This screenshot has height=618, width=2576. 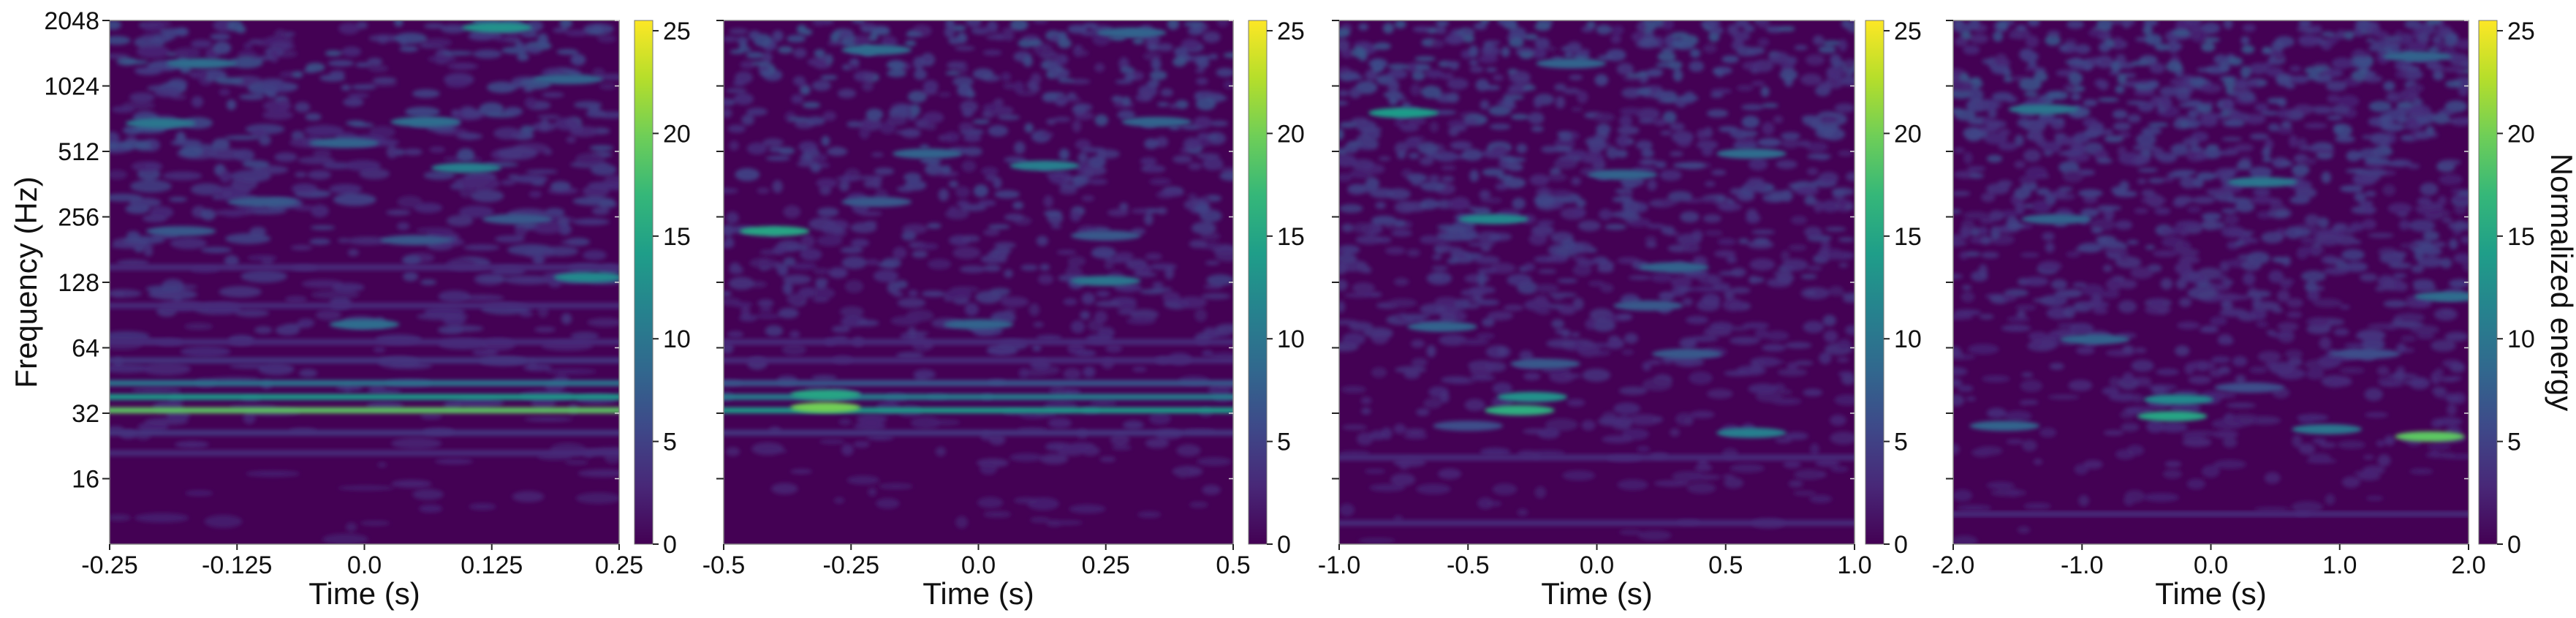 What do you see at coordinates (1901, 442) in the screenshot?
I see `colorbar-tick-label: 5` at bounding box center [1901, 442].